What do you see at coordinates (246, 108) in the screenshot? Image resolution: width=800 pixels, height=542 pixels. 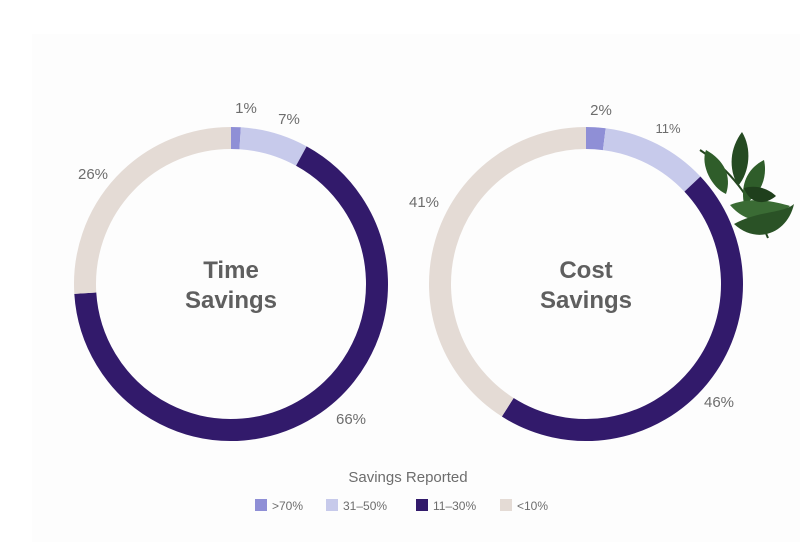 I see `slice-label: 1%` at bounding box center [246, 108].